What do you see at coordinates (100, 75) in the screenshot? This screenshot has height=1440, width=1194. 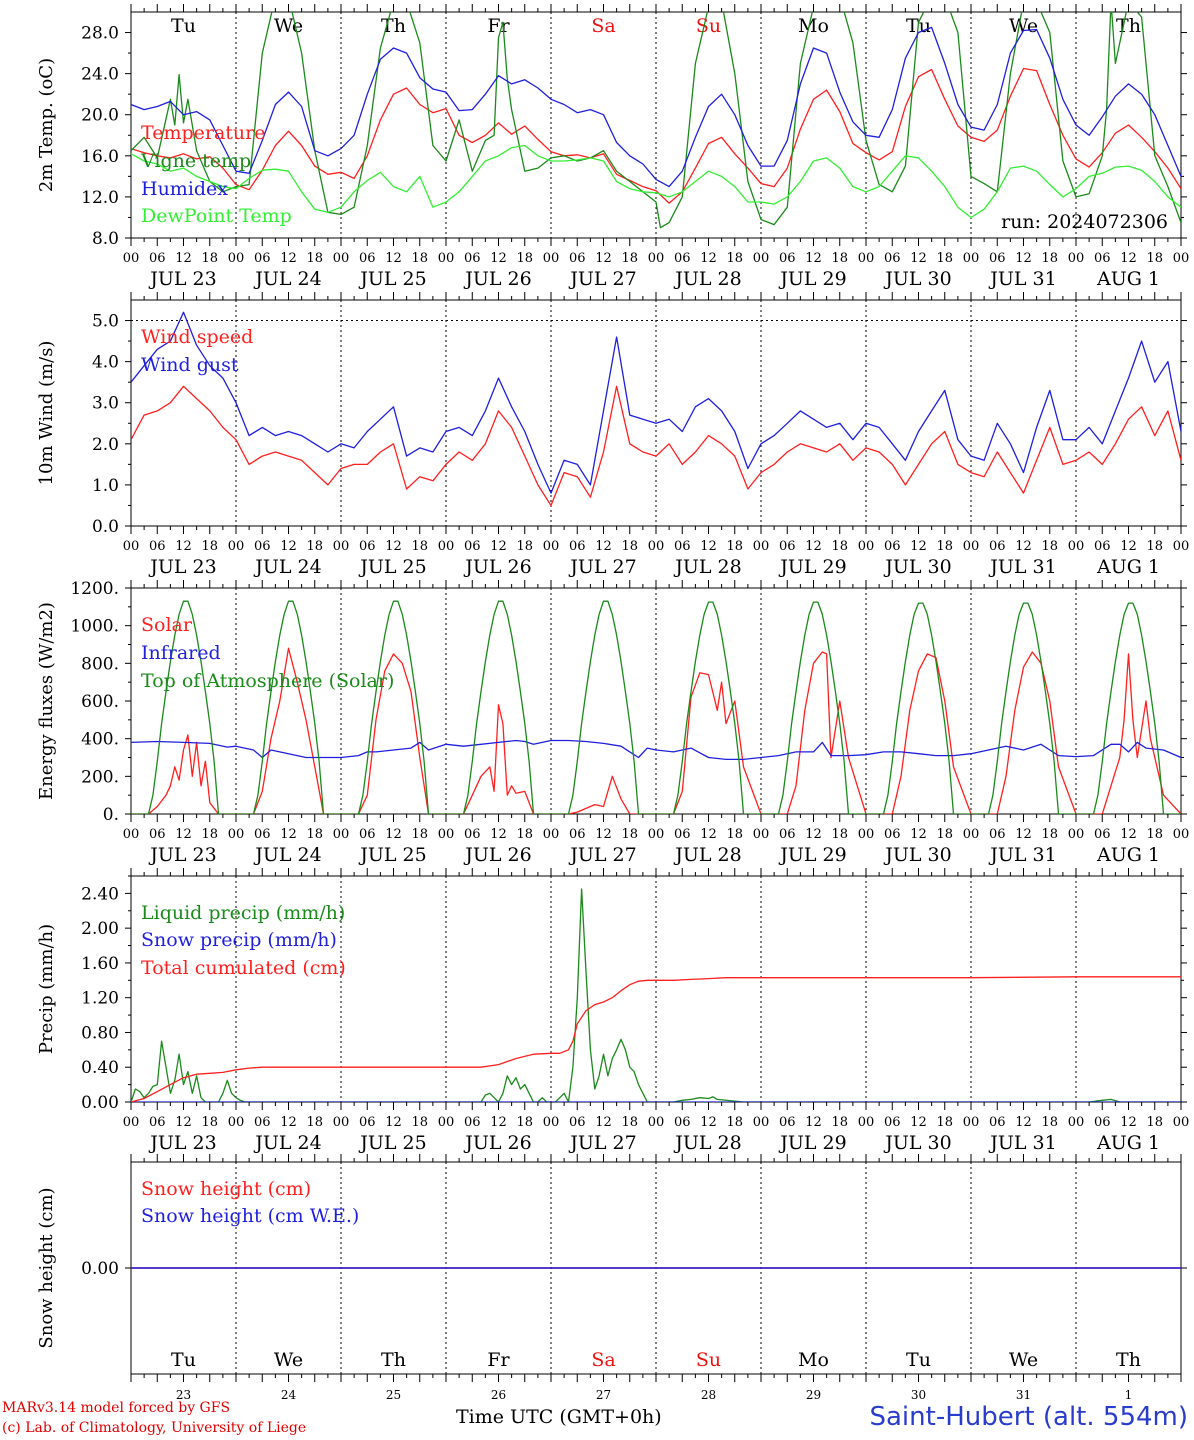 I see `y-tick-label: 24.0` at bounding box center [100, 75].